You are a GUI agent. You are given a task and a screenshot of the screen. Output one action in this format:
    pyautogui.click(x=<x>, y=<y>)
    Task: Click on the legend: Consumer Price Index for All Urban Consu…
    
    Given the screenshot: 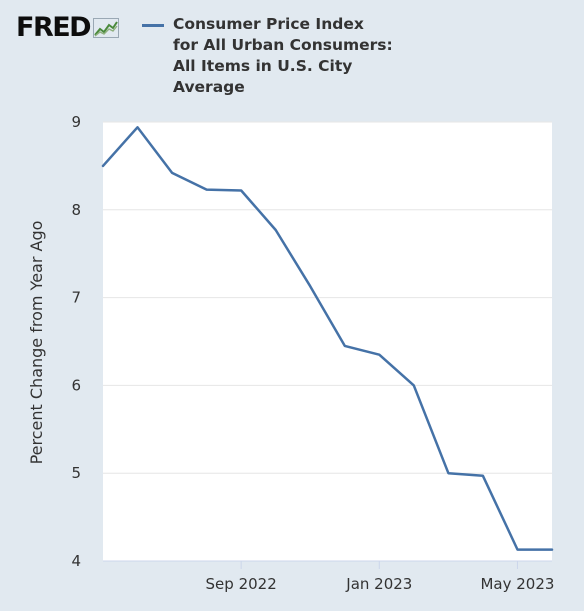 What is the action you would take?
    pyautogui.click(x=267, y=56)
    